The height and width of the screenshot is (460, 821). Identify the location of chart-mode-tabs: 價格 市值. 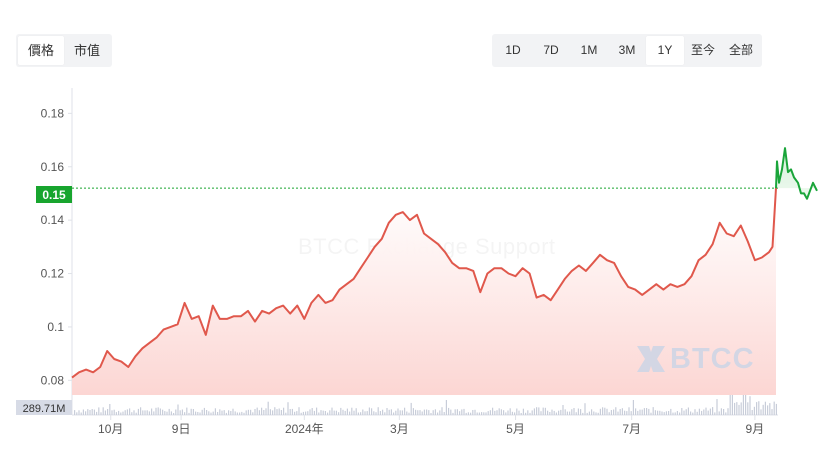
(64, 50).